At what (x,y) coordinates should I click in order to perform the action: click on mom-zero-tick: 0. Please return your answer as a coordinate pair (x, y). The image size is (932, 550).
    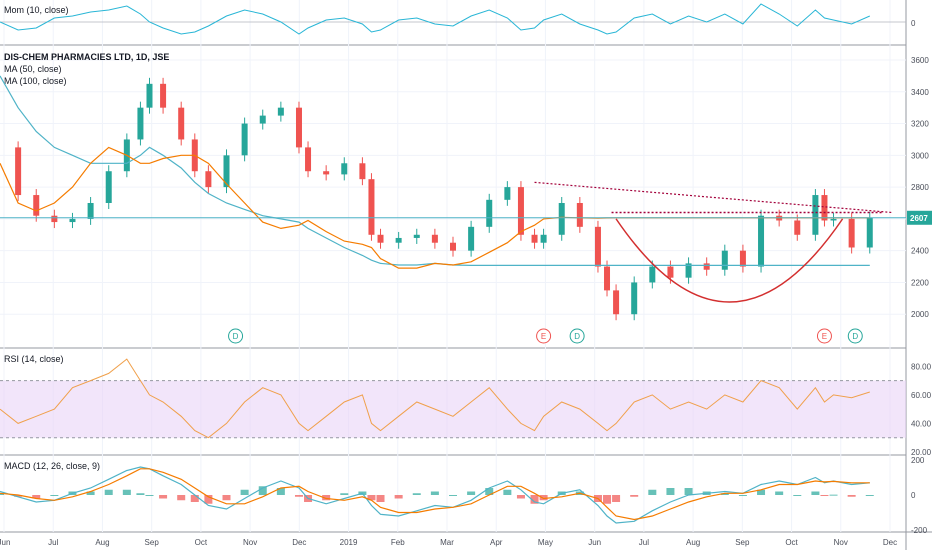
    Looking at the image, I should click on (913, 23).